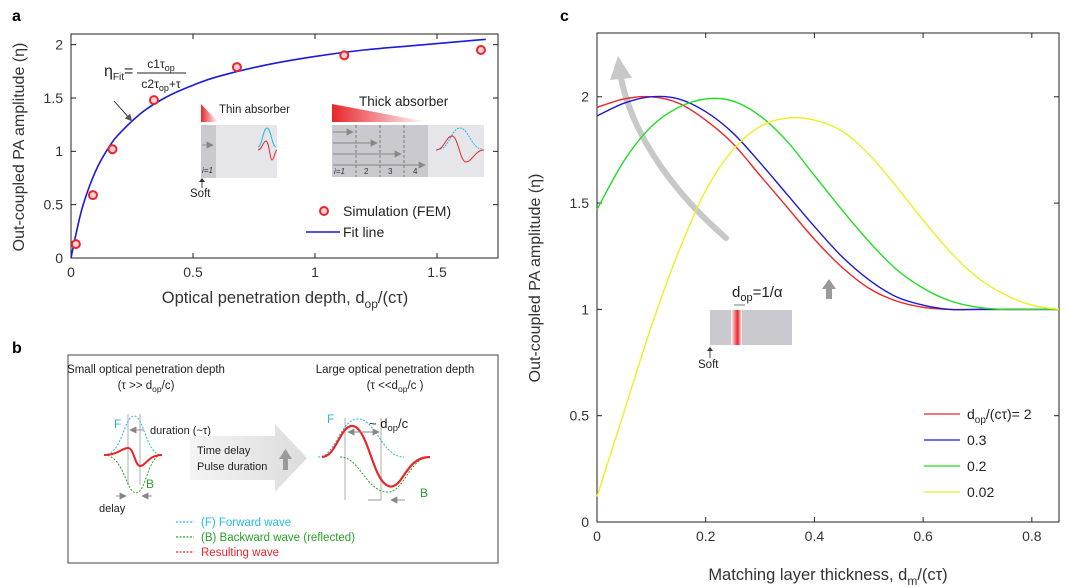 This screenshot has height=587, width=1068. What do you see at coordinates (267, 137) in the screenshot?
I see `thin-forward-pulse` at bounding box center [267, 137].